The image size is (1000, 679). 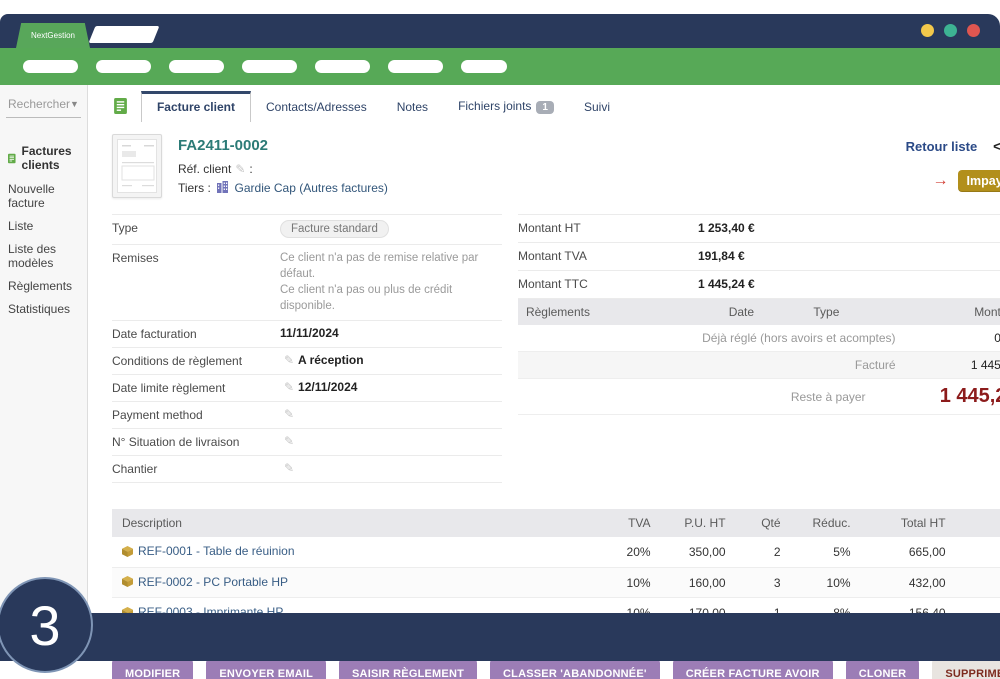 I want to click on product-label: REF-0002 - PC Portable HP, so click(x=213, y=581).